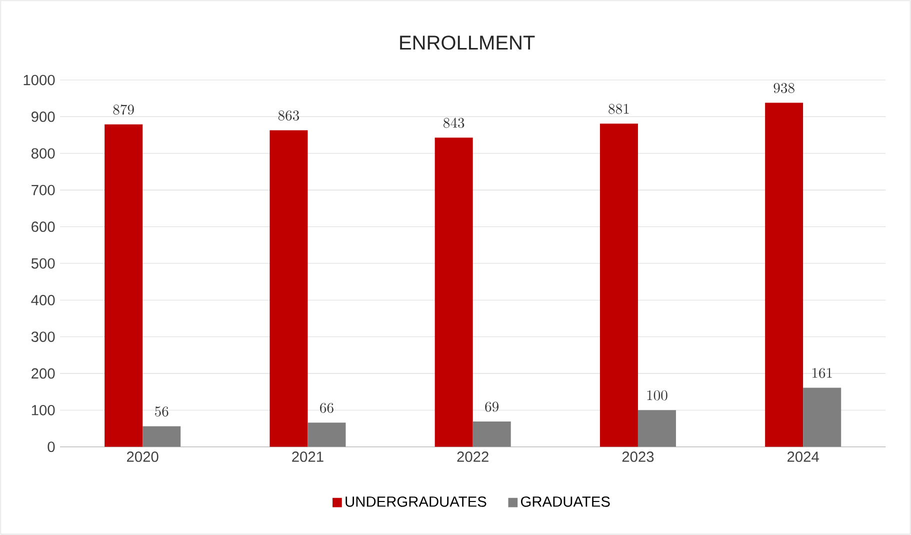 This screenshot has width=911, height=535. I want to click on y-tick-label: 900, so click(43, 117).